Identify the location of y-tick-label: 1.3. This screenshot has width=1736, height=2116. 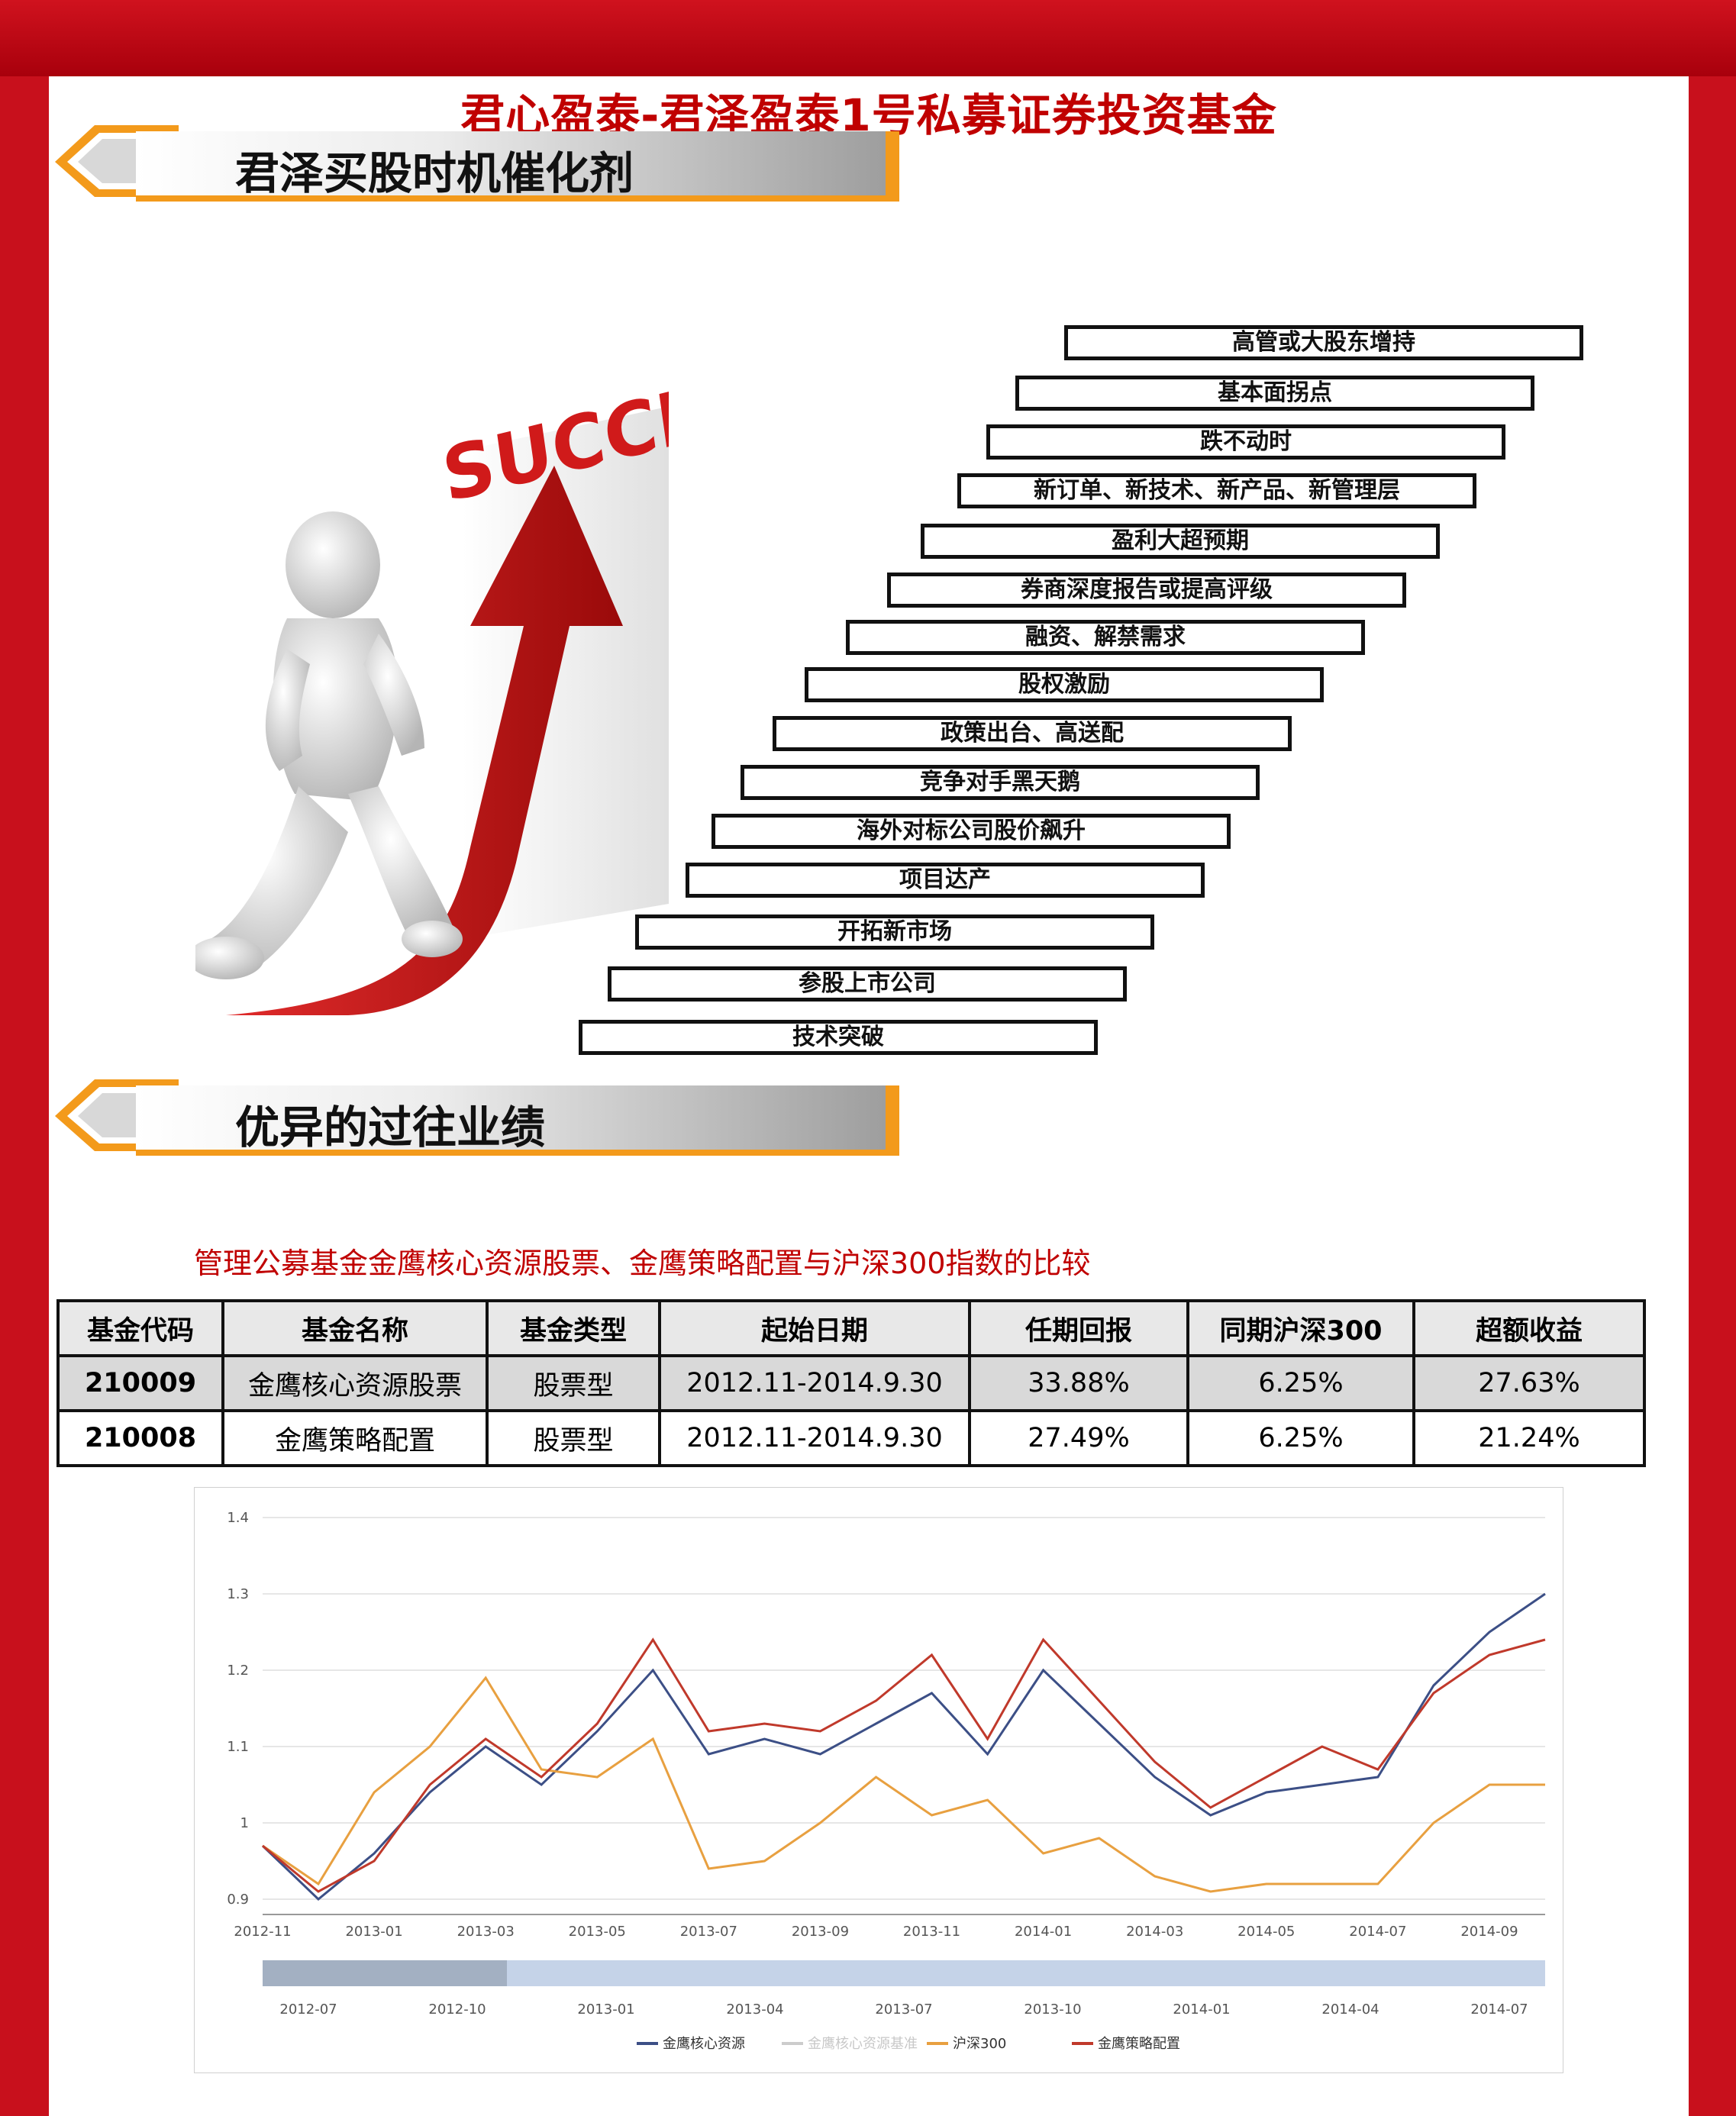
(238, 1594).